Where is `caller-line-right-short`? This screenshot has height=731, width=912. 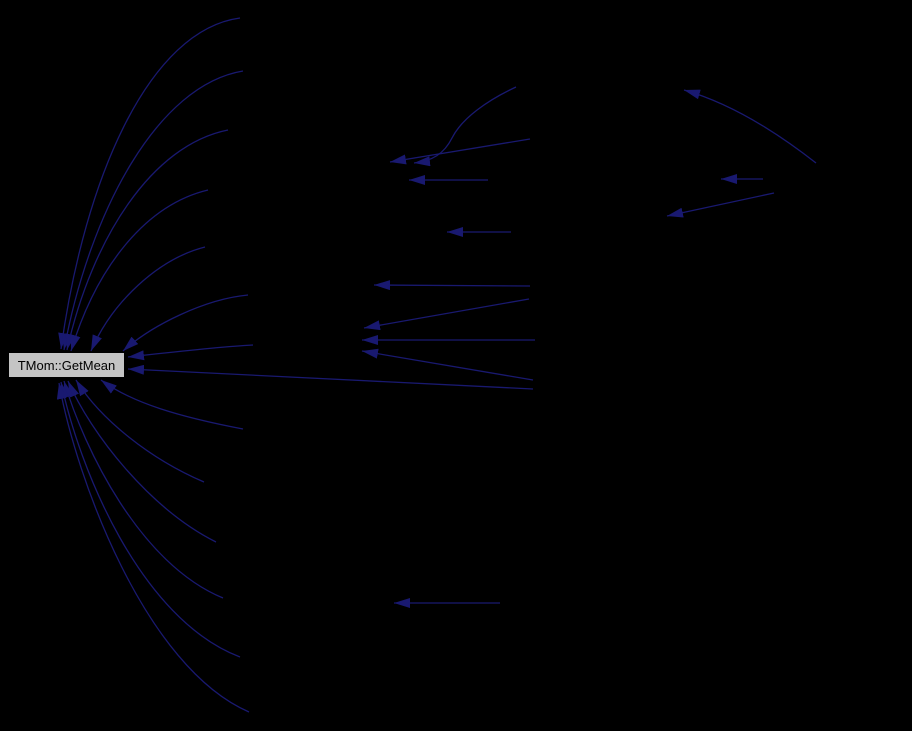 caller-line-right-short is located at coordinates (190, 352).